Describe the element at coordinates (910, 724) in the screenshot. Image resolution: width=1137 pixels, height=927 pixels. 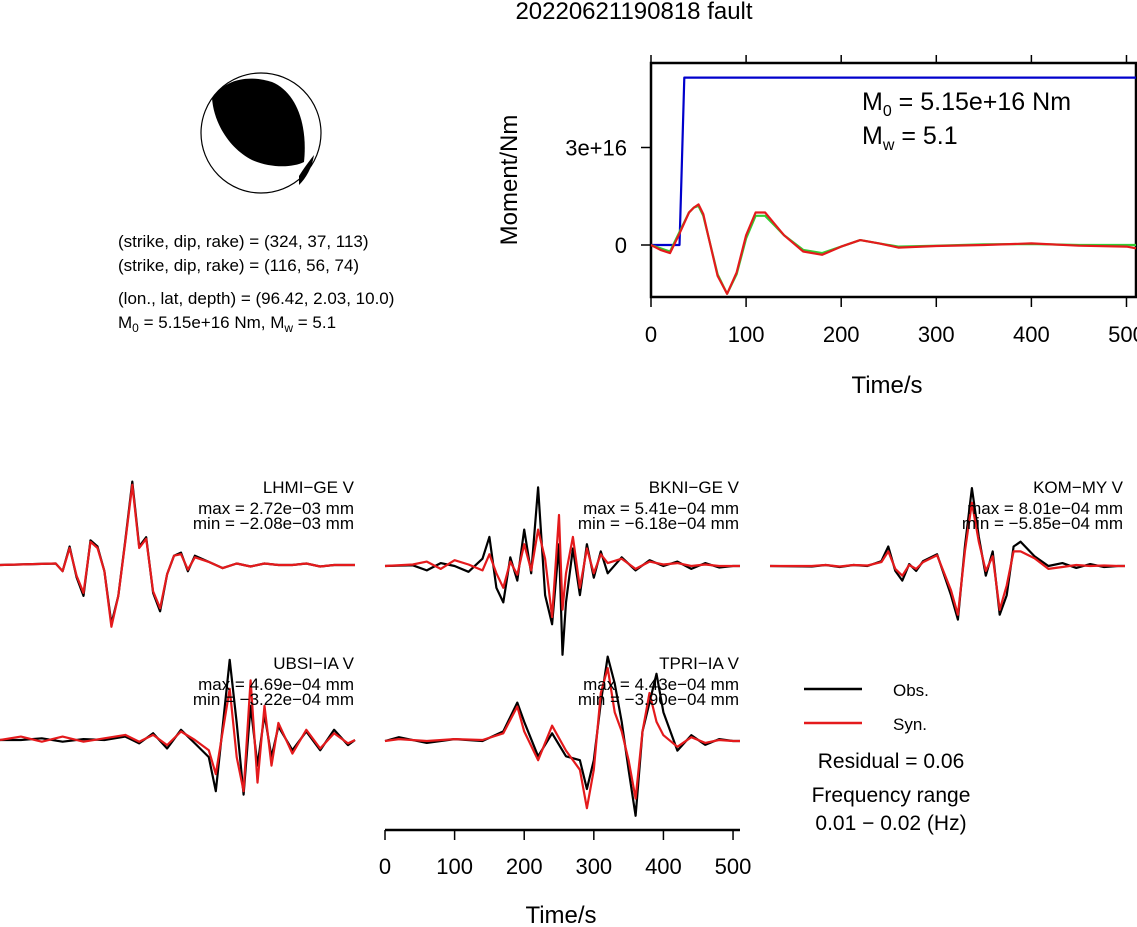
I see `legend-syn-label: Syn.` at that location.